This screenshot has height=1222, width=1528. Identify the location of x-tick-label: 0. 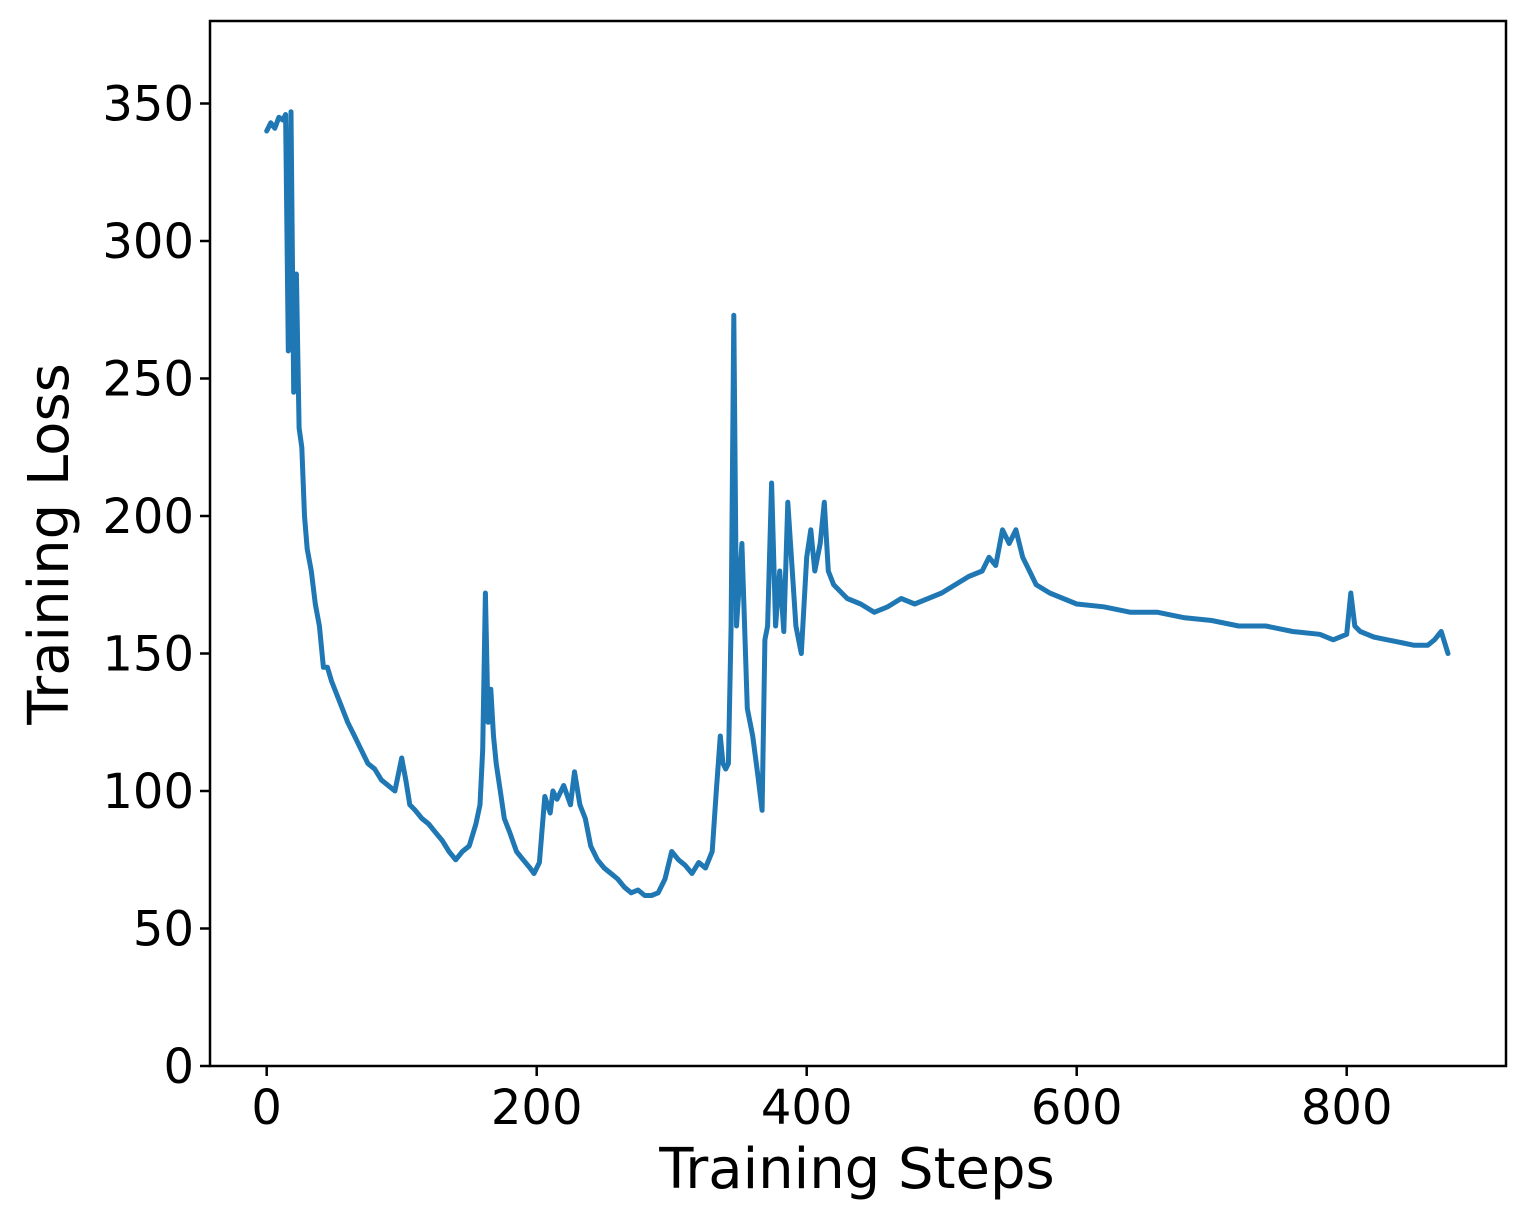
(266, 1108).